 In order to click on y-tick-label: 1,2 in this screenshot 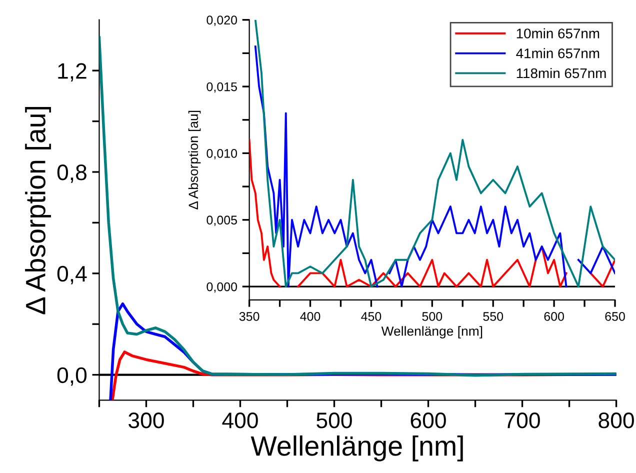, I will do `click(72, 72)`.